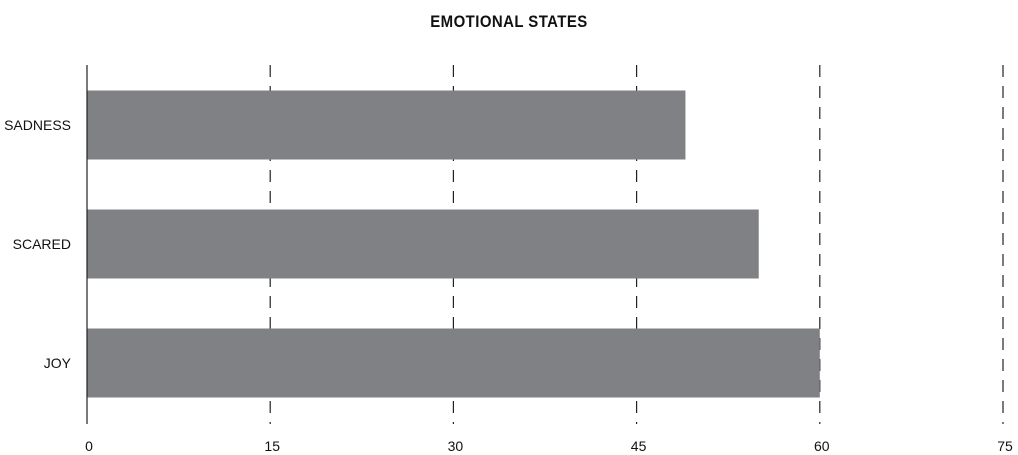  I want to click on x-tick-label-75: 75, so click(1005, 446).